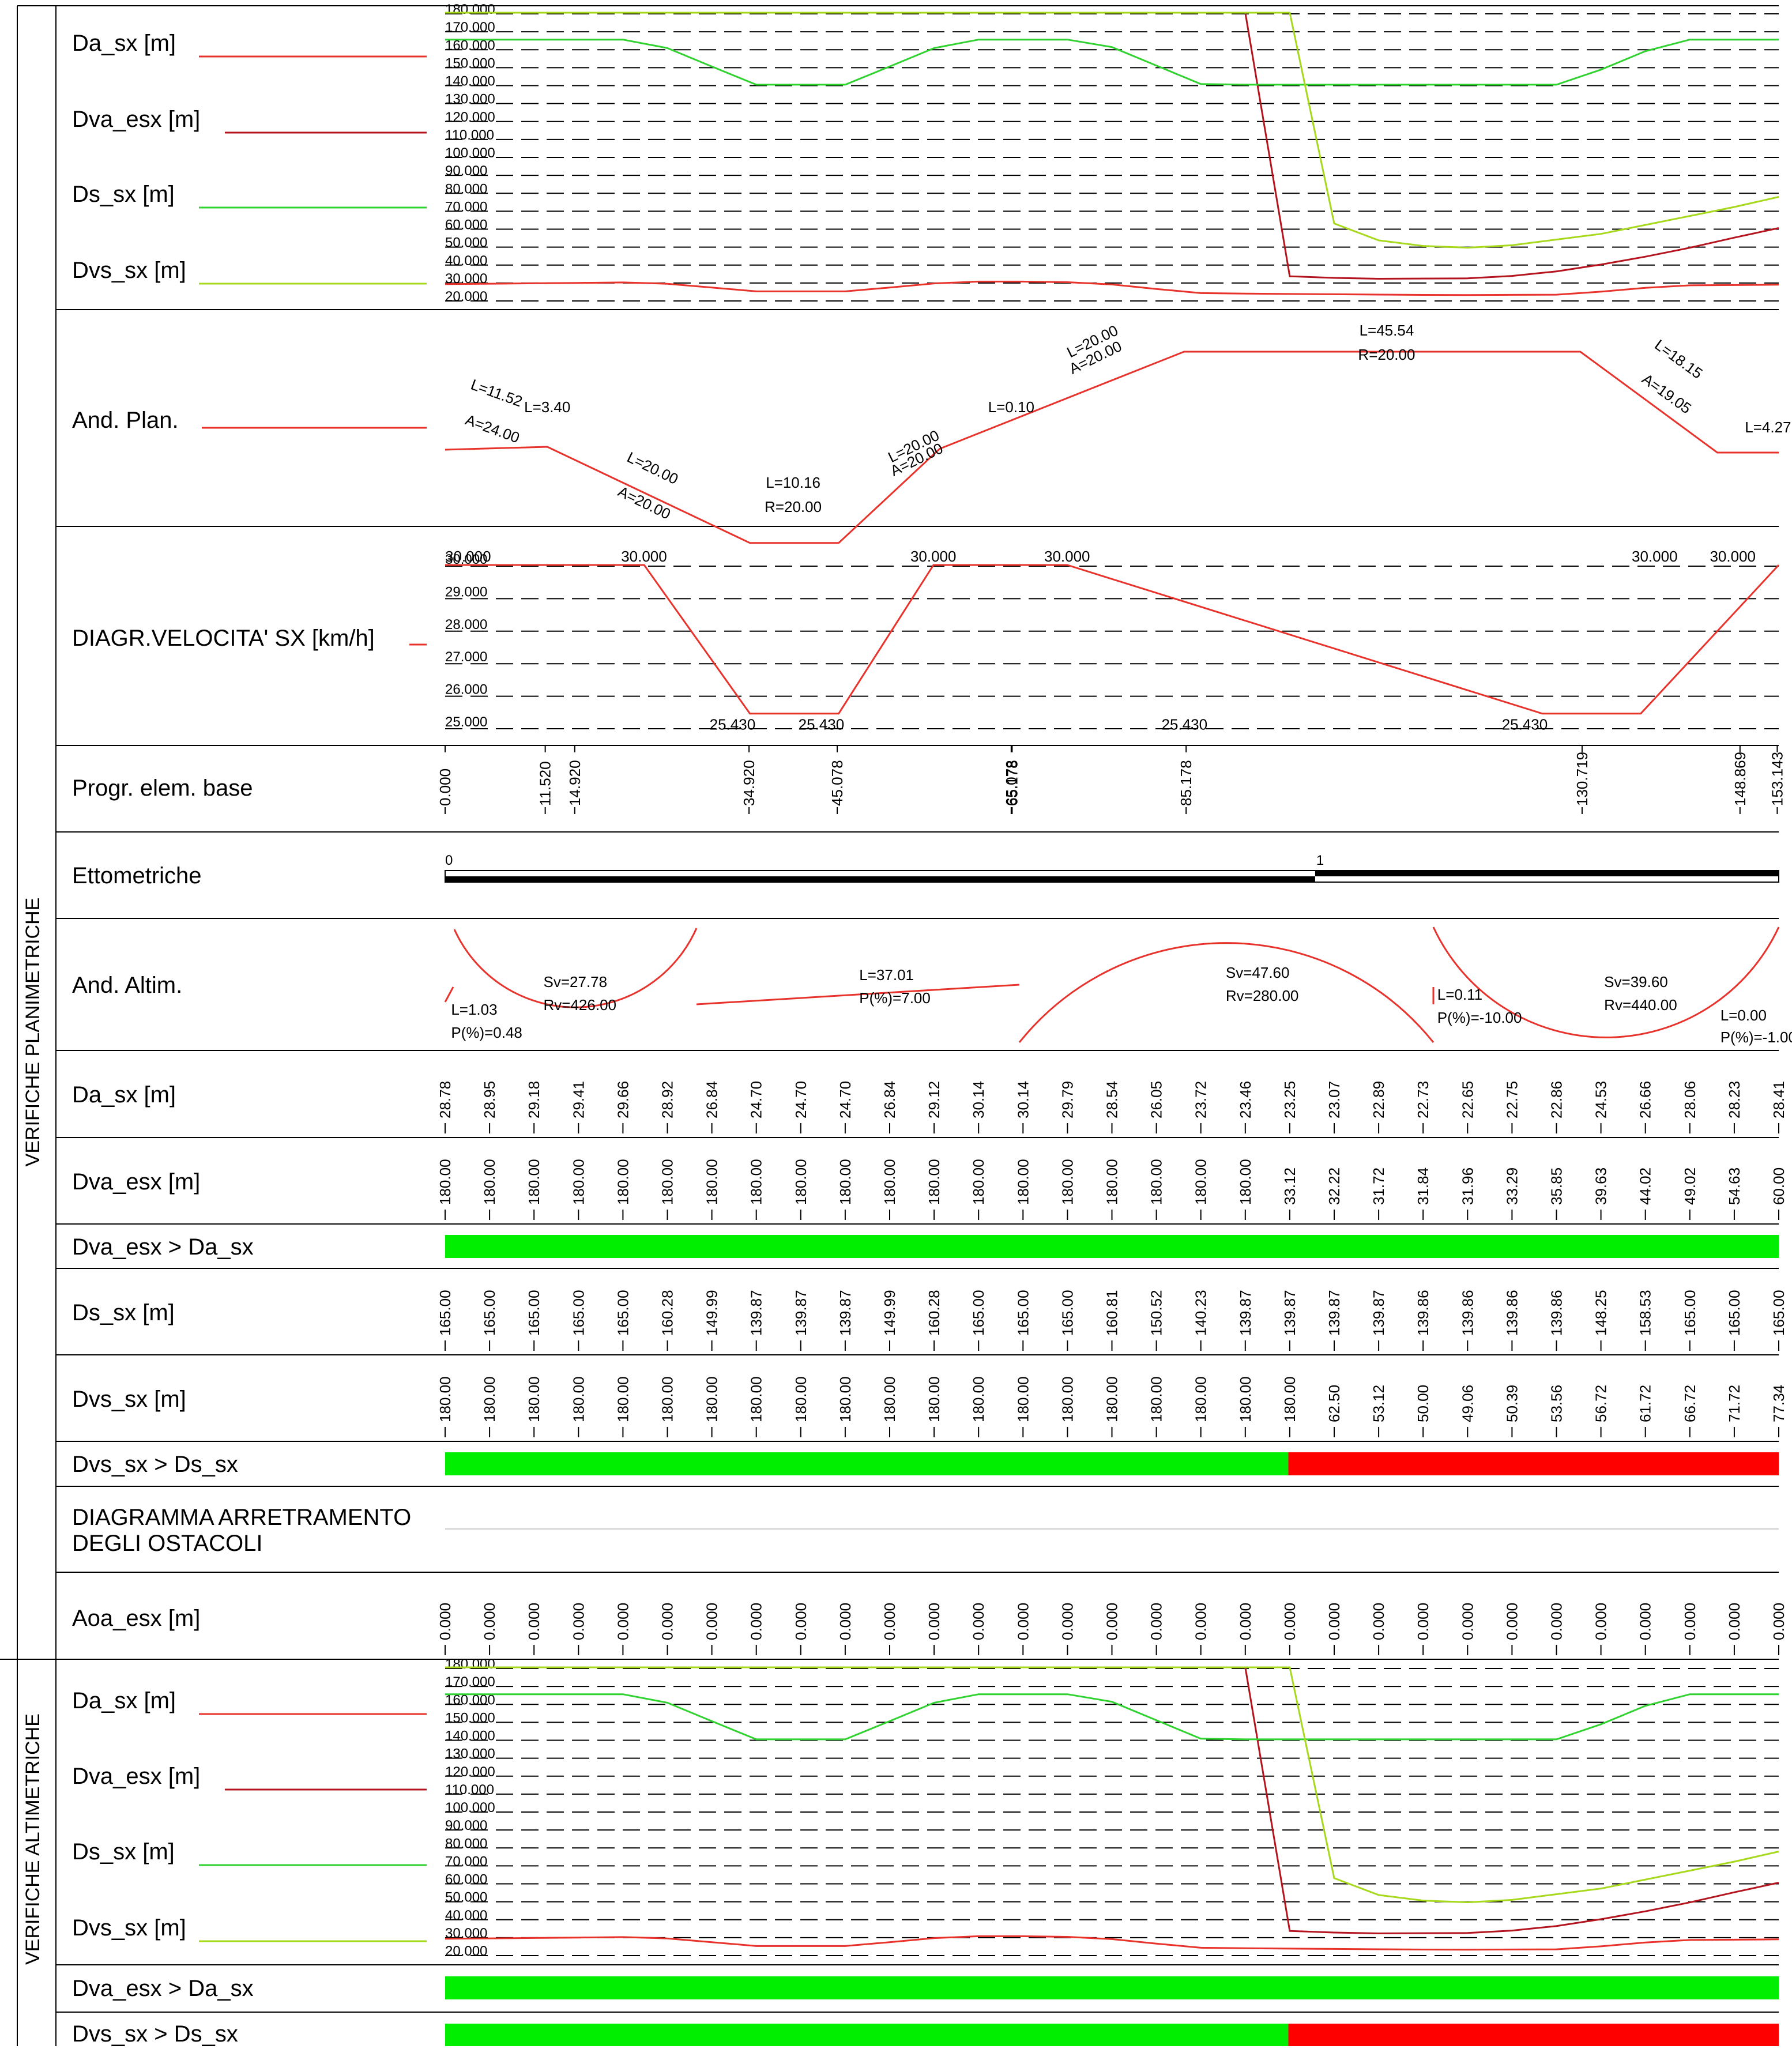 The height and width of the screenshot is (2049, 1792). Describe the element at coordinates (1636, 981) in the screenshot. I see `vertical-label: Sv=39.60` at that location.